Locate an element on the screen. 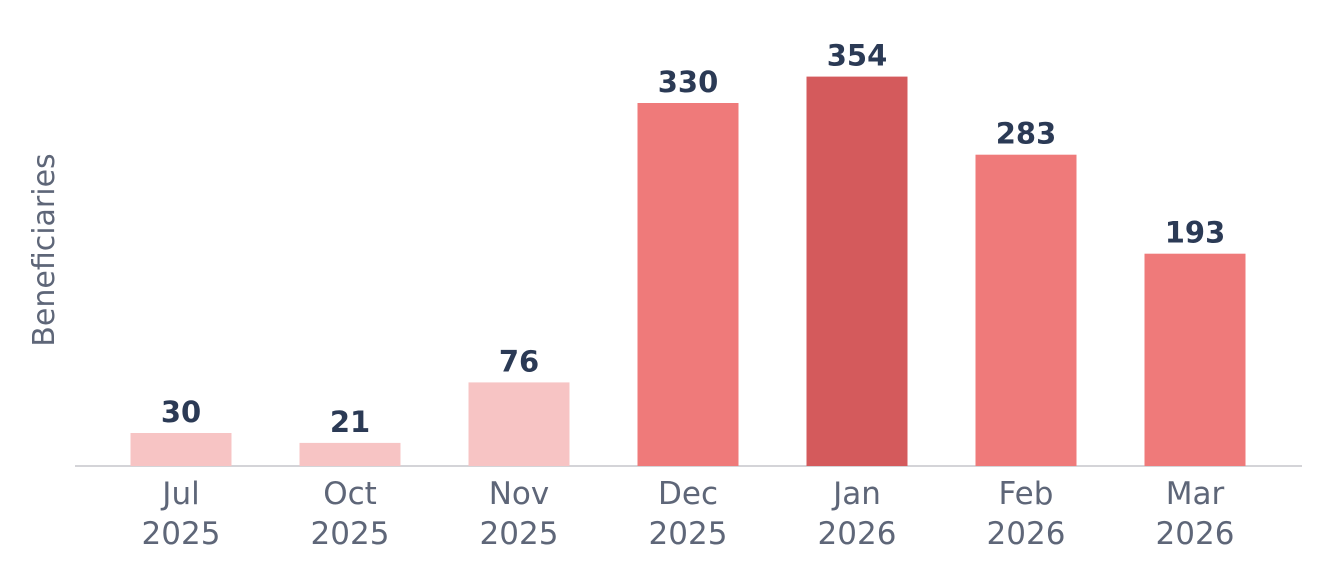  value-label: 330 is located at coordinates (688, 82).